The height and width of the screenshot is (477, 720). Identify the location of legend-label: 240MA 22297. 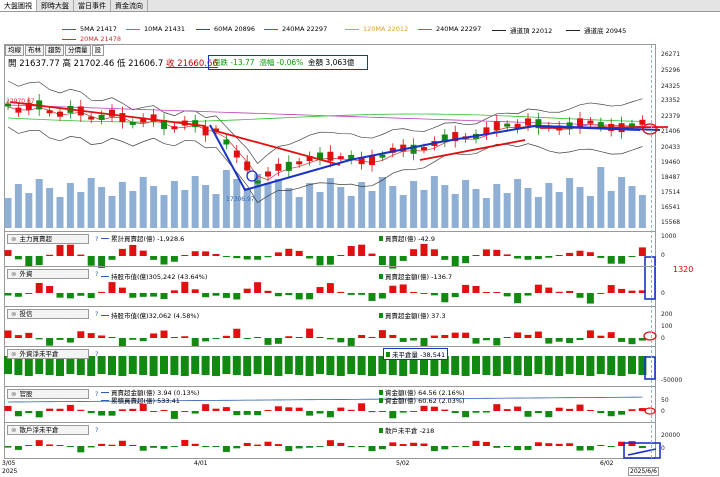
(459, 29).